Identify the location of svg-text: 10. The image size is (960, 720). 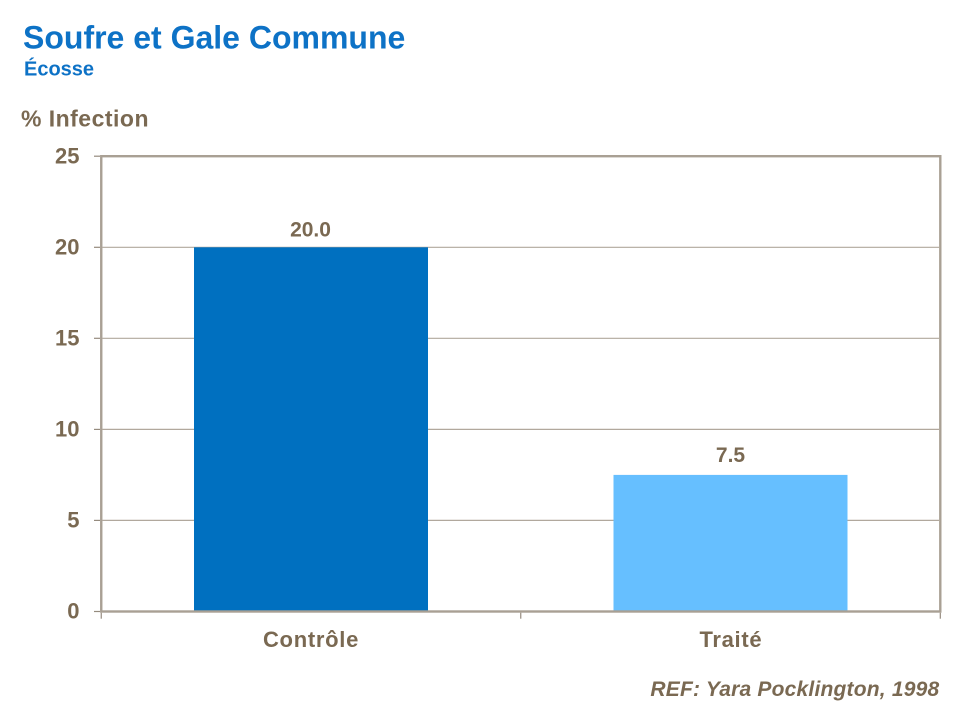
(67, 428).